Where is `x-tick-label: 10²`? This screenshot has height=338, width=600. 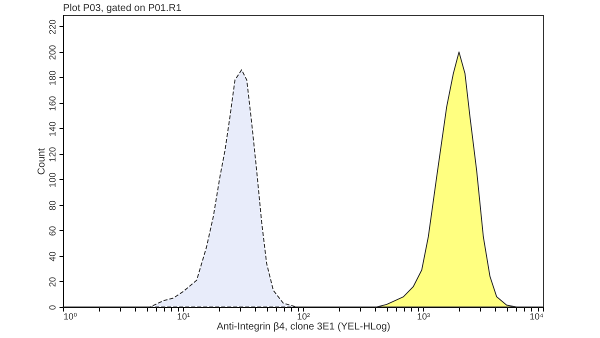 x-tick-label: 10² is located at coordinates (303, 317).